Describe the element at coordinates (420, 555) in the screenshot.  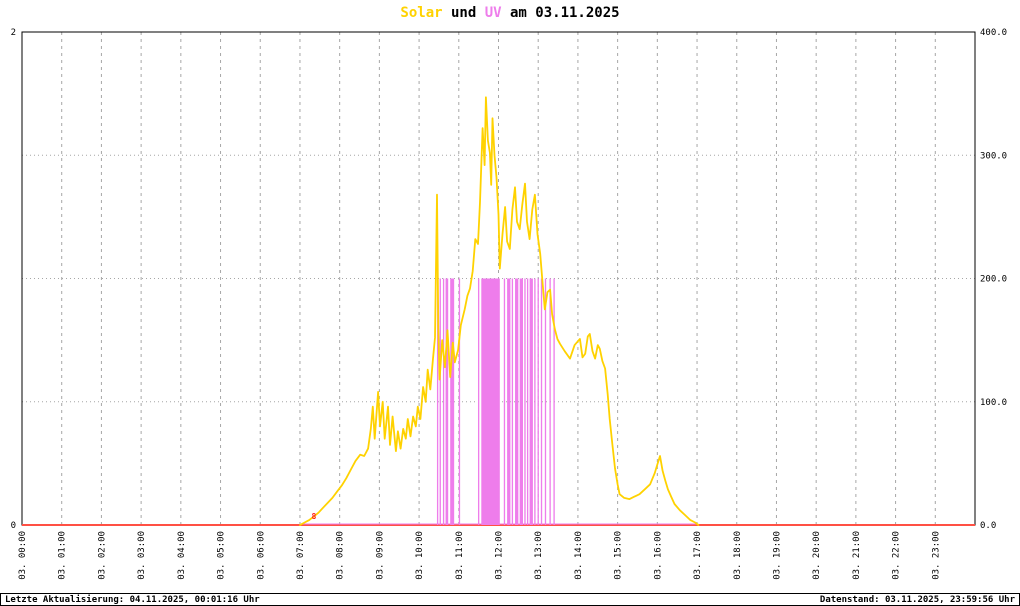
I see `x-axis-label: 03. 10:00` at that location.